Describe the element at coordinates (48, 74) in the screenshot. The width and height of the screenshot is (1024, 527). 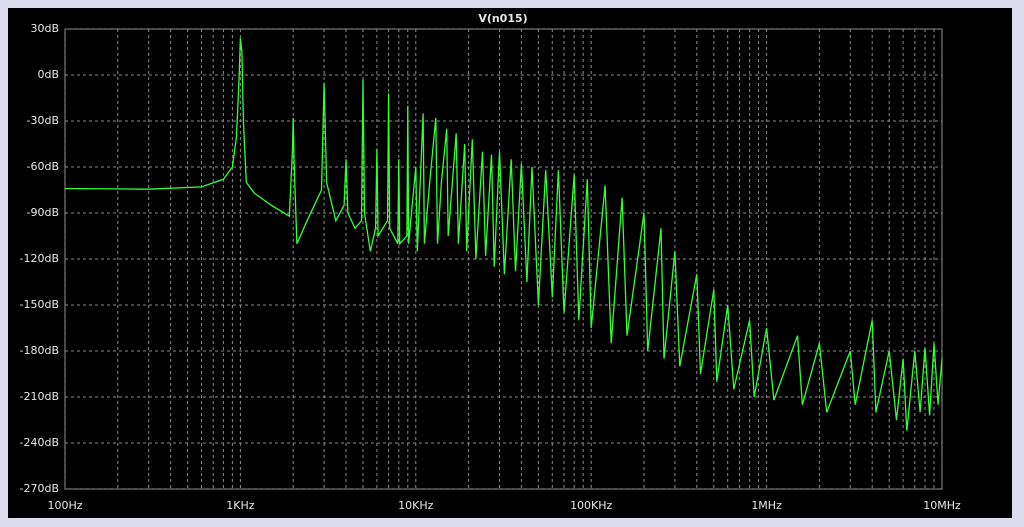
I see `y-tick-label: 0dB` at that location.